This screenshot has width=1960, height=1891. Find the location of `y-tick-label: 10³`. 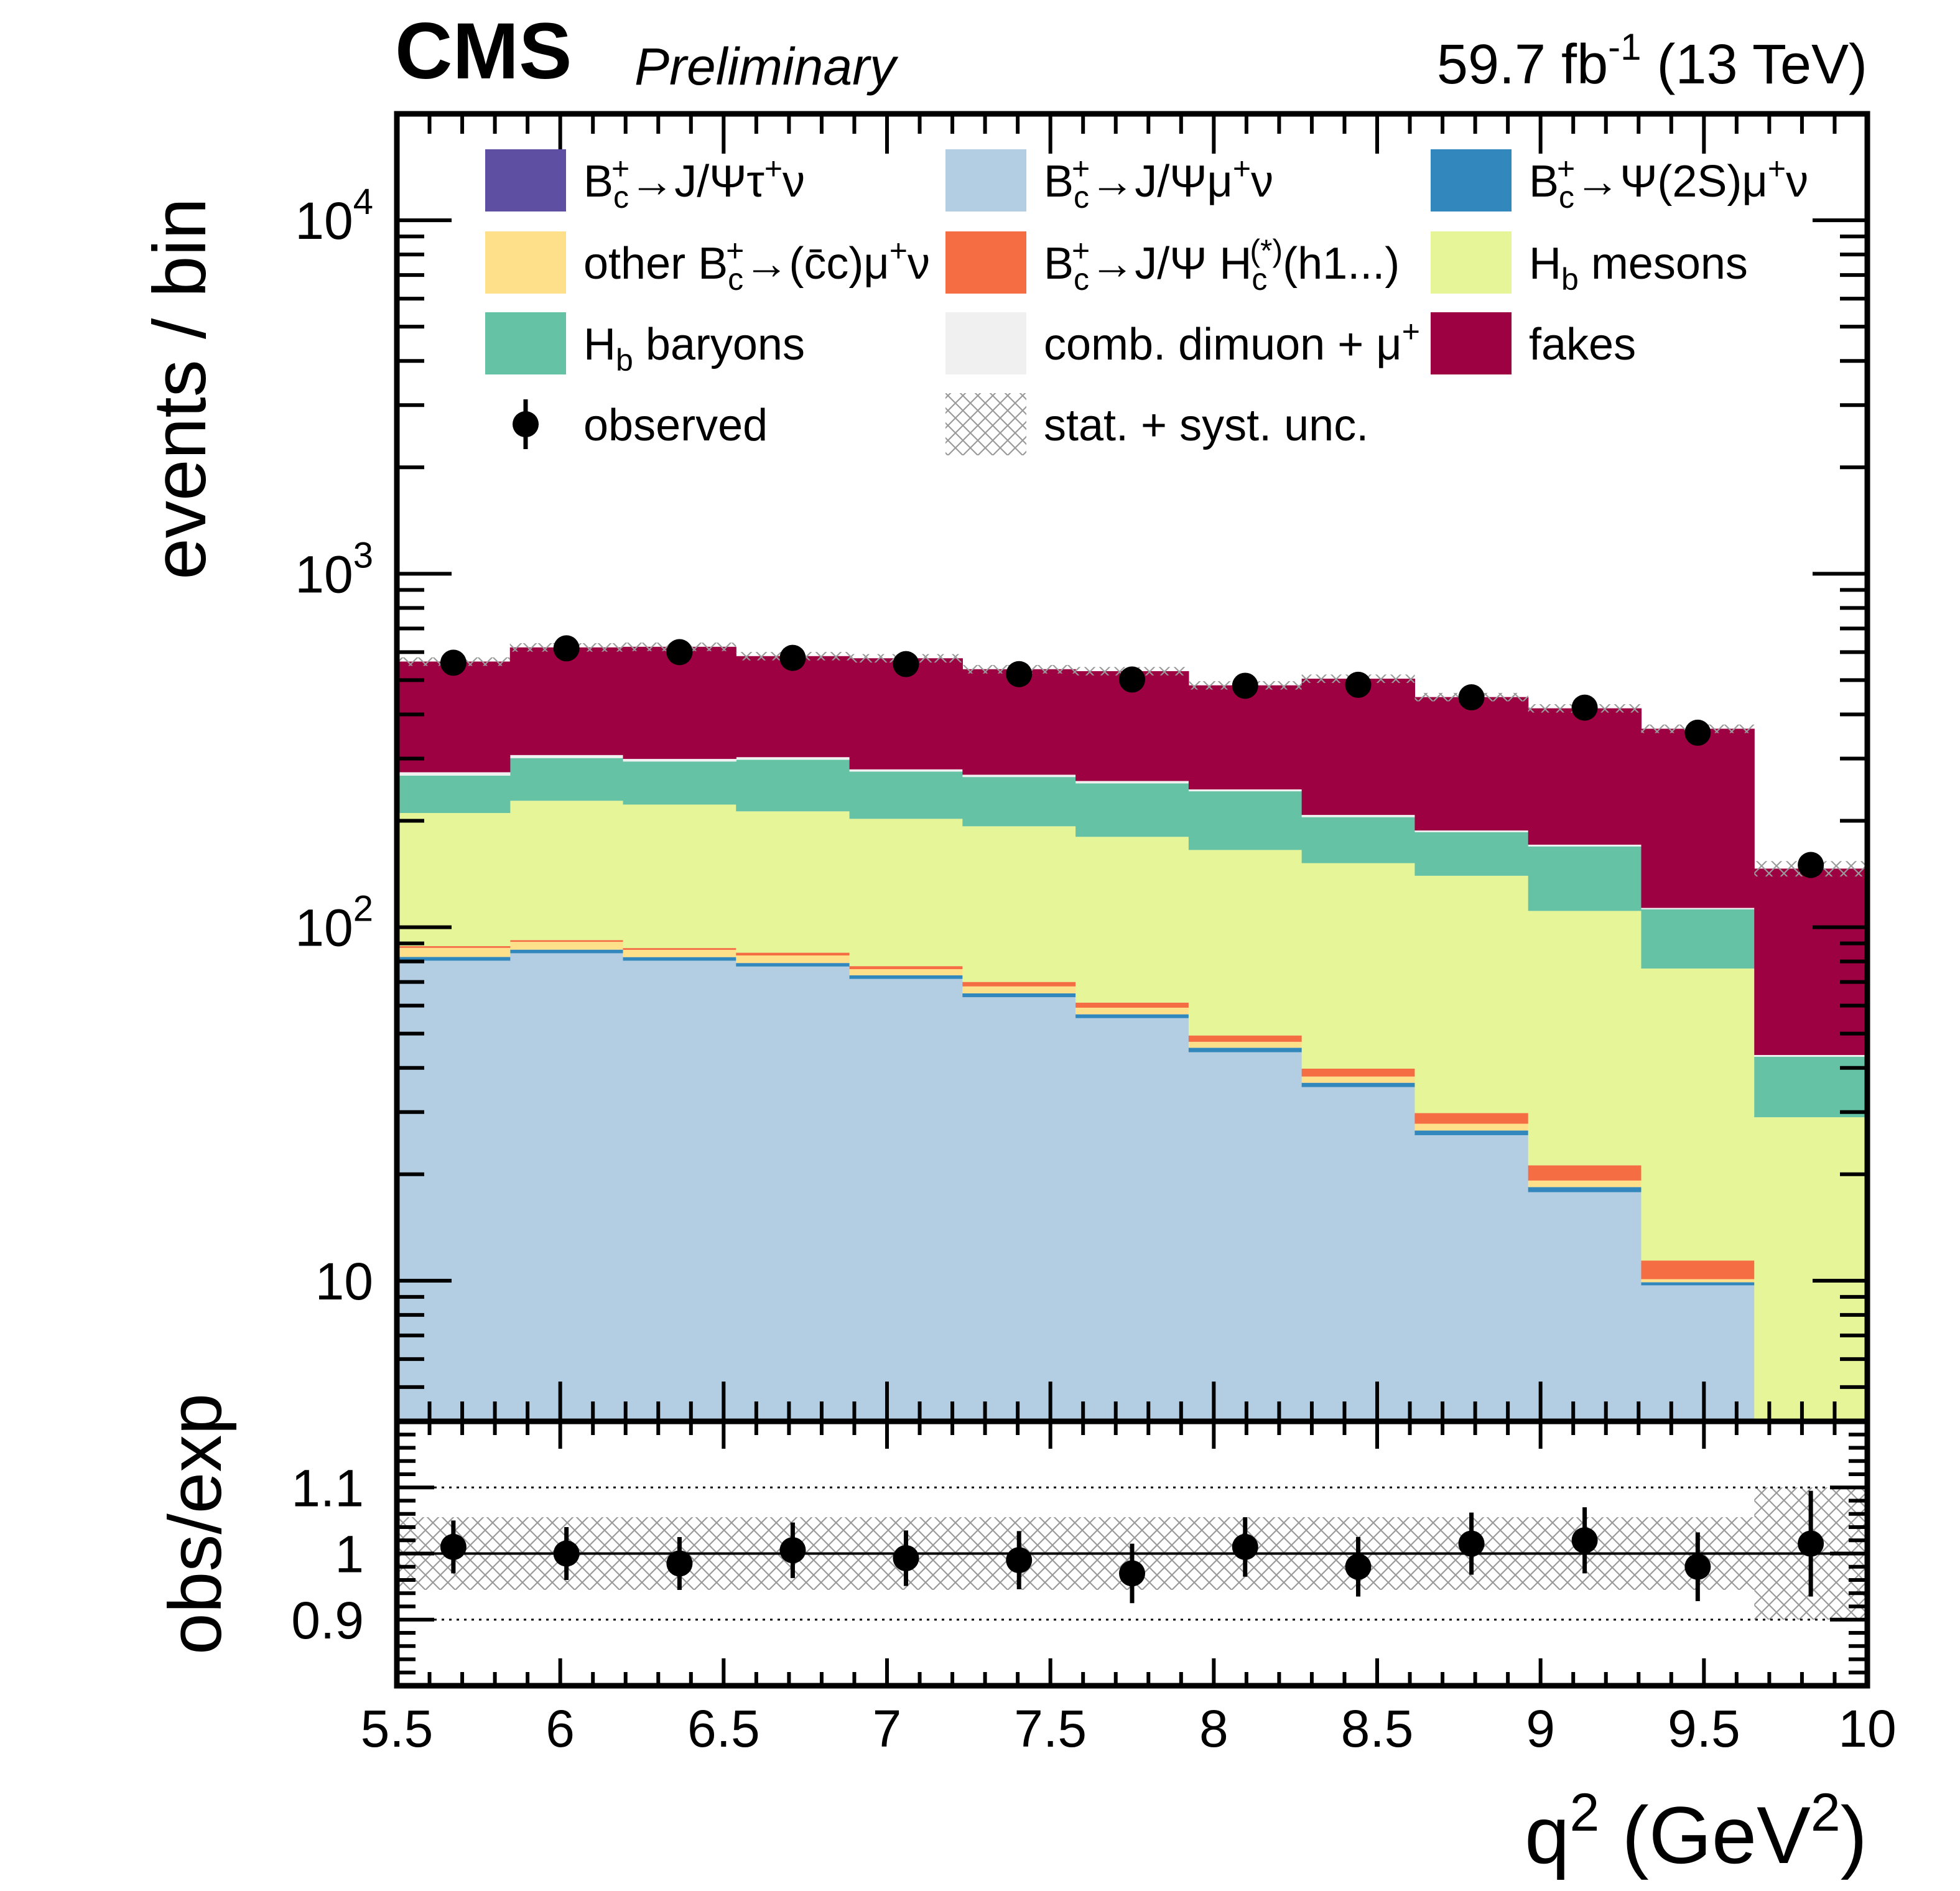

y-tick-label: 10³ is located at coordinates (334, 569).